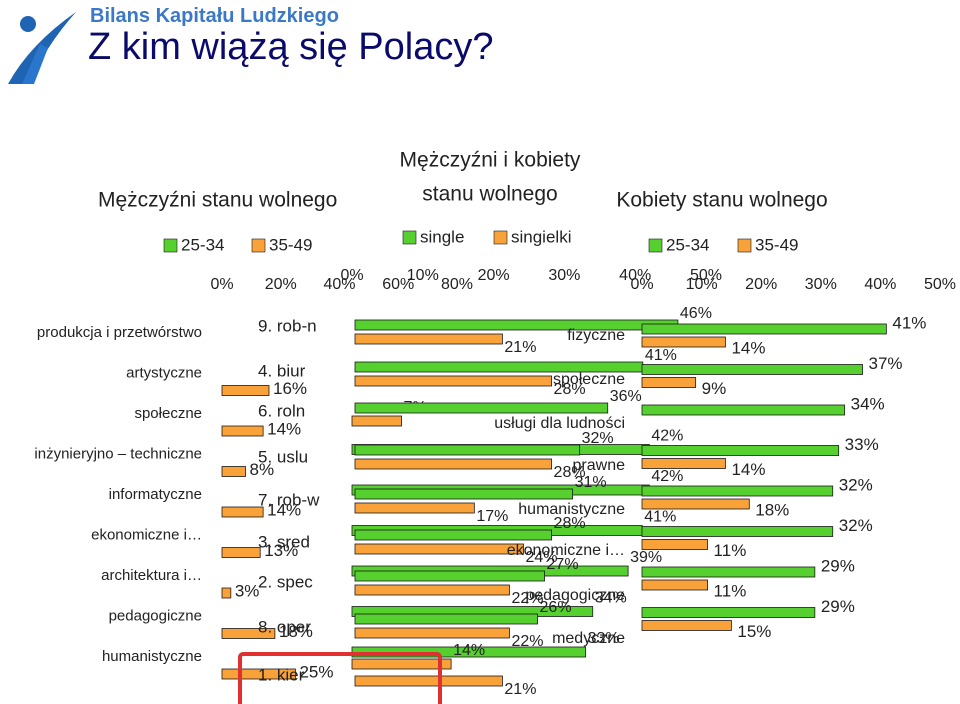 This screenshot has height=704, width=960. Describe the element at coordinates (155, 615) in the screenshot. I see `chart1-category-label: pedagogiczne` at that location.